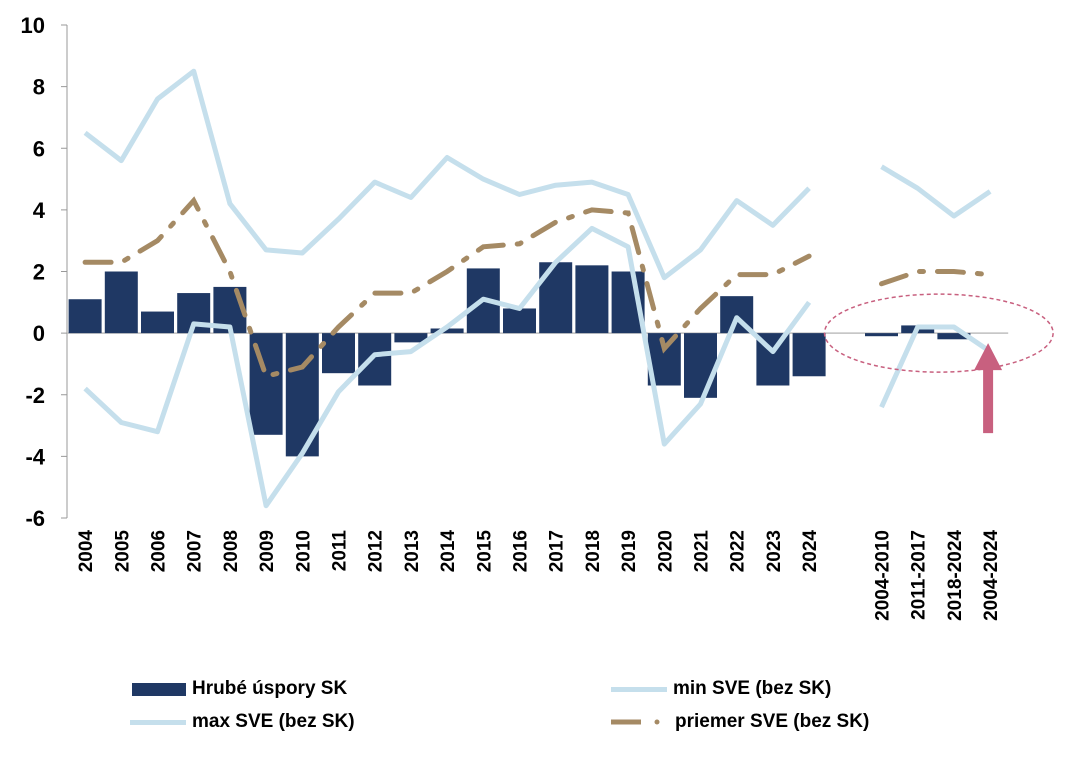 The height and width of the screenshot is (769, 1067). I want to click on x-tick-label: 2016, so click(521, 551).